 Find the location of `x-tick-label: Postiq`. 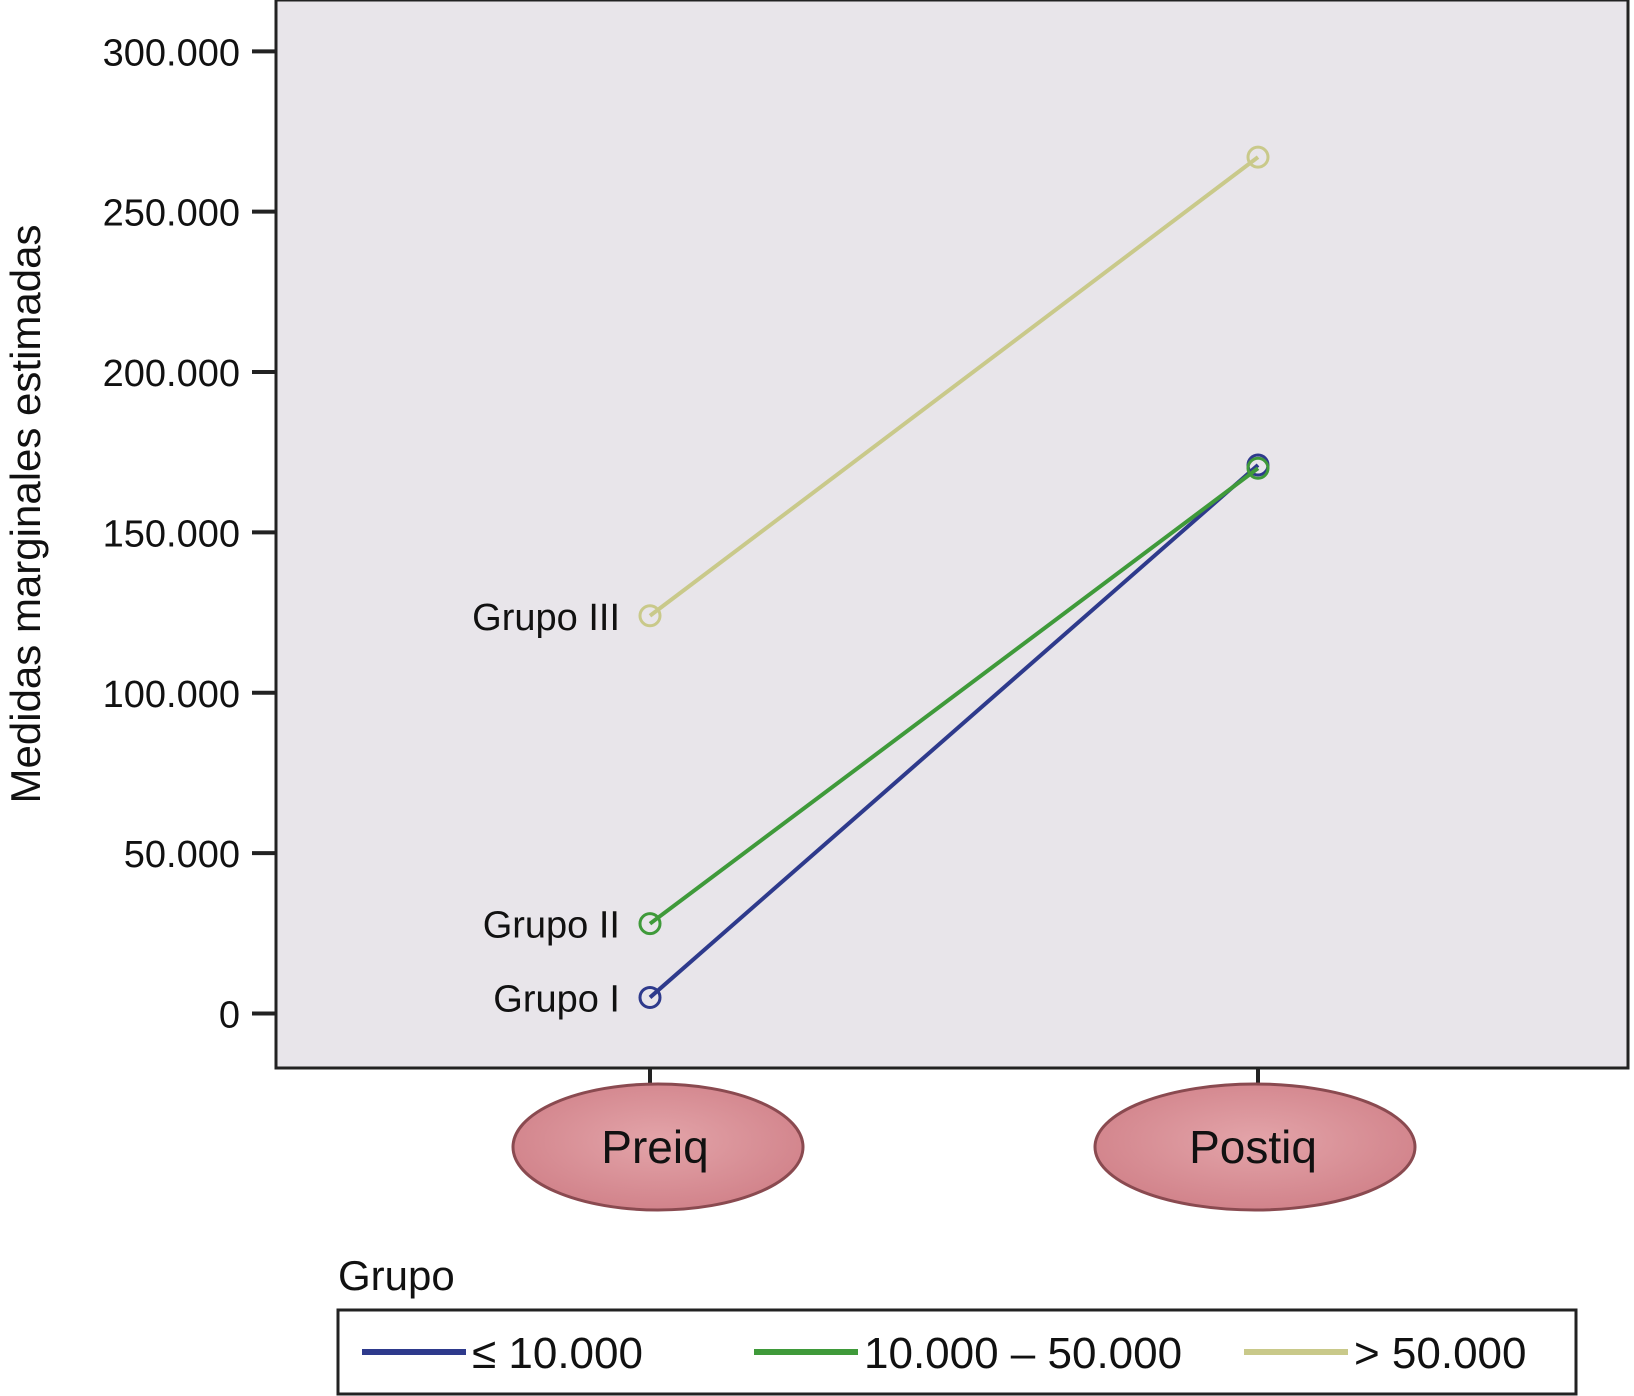

x-tick-label: Postiq is located at coordinates (1253, 1147).